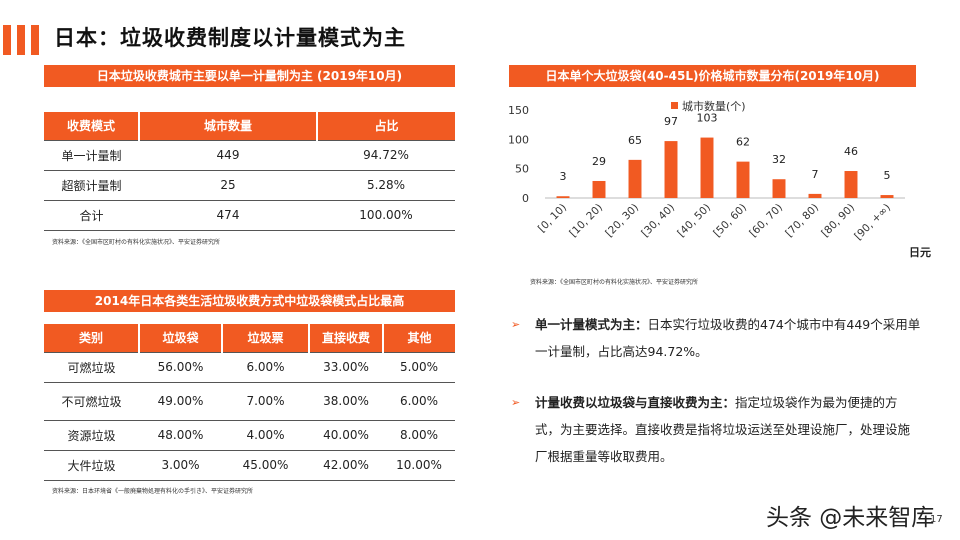 The height and width of the screenshot is (540, 960). Describe the element at coordinates (180, 401) in the screenshot. I see `table-cell: 49.00%` at that location.